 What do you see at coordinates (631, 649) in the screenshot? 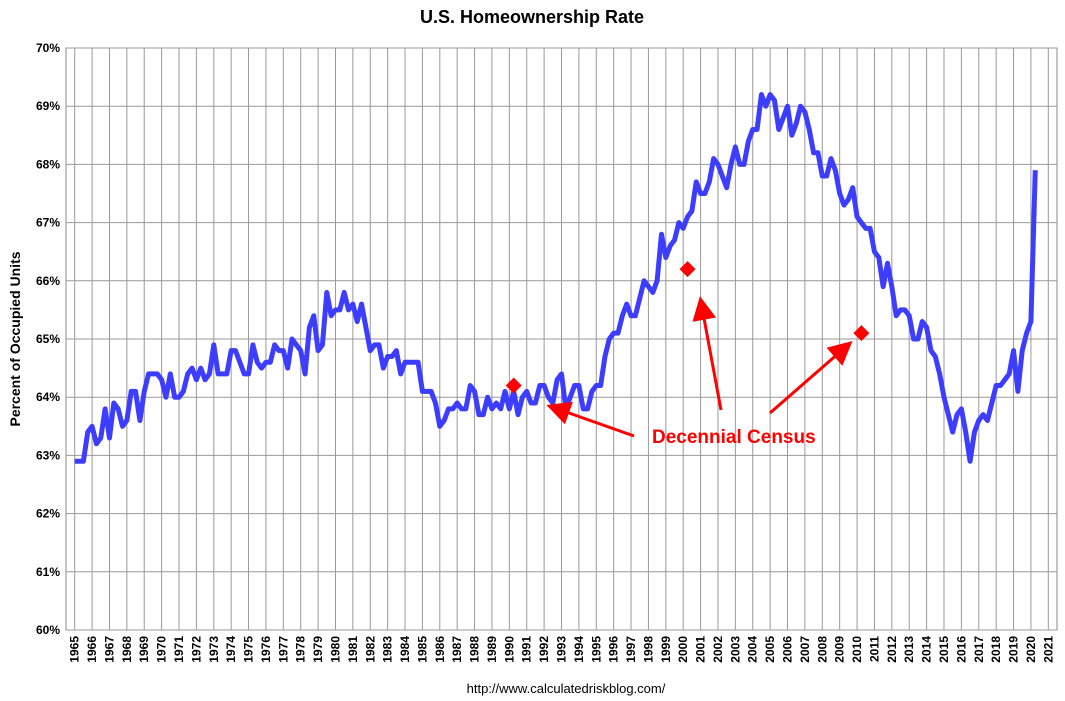
I see `x-tick-label: 1997` at bounding box center [631, 649].